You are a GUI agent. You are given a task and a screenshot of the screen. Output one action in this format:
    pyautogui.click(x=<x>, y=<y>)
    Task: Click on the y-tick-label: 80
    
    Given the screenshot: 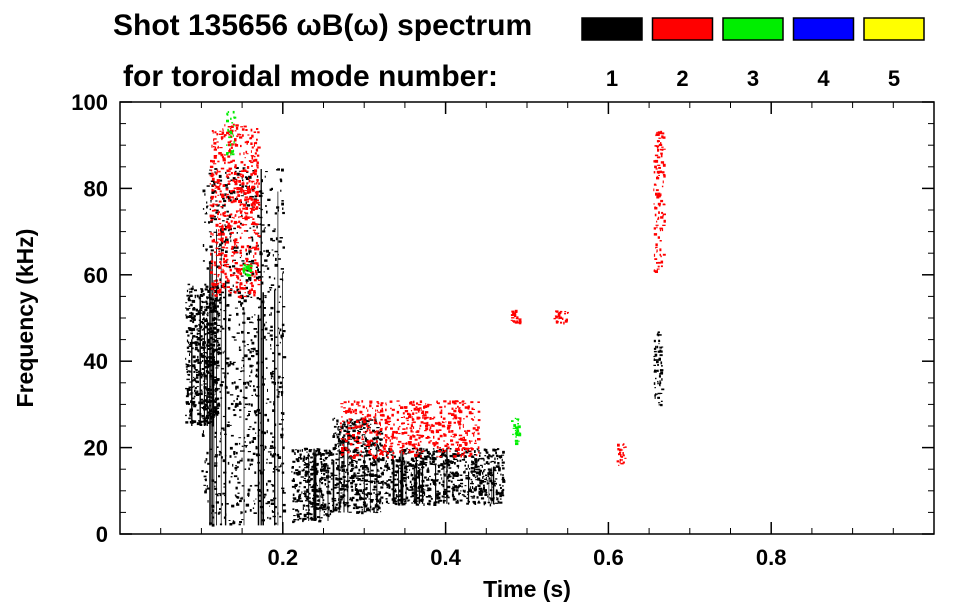 What is the action you would take?
    pyautogui.click(x=96, y=188)
    